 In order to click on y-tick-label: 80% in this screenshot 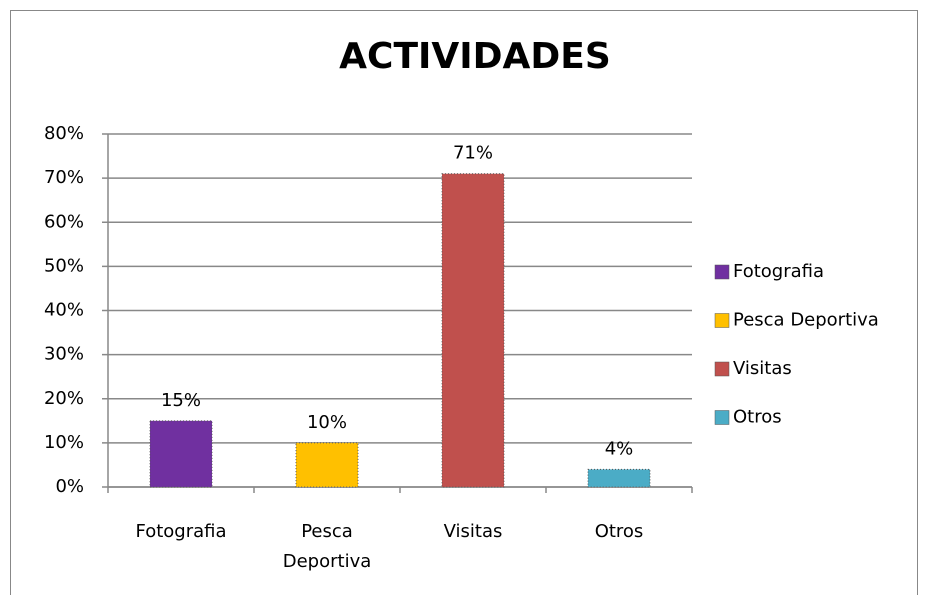, I will do `click(64, 133)`.